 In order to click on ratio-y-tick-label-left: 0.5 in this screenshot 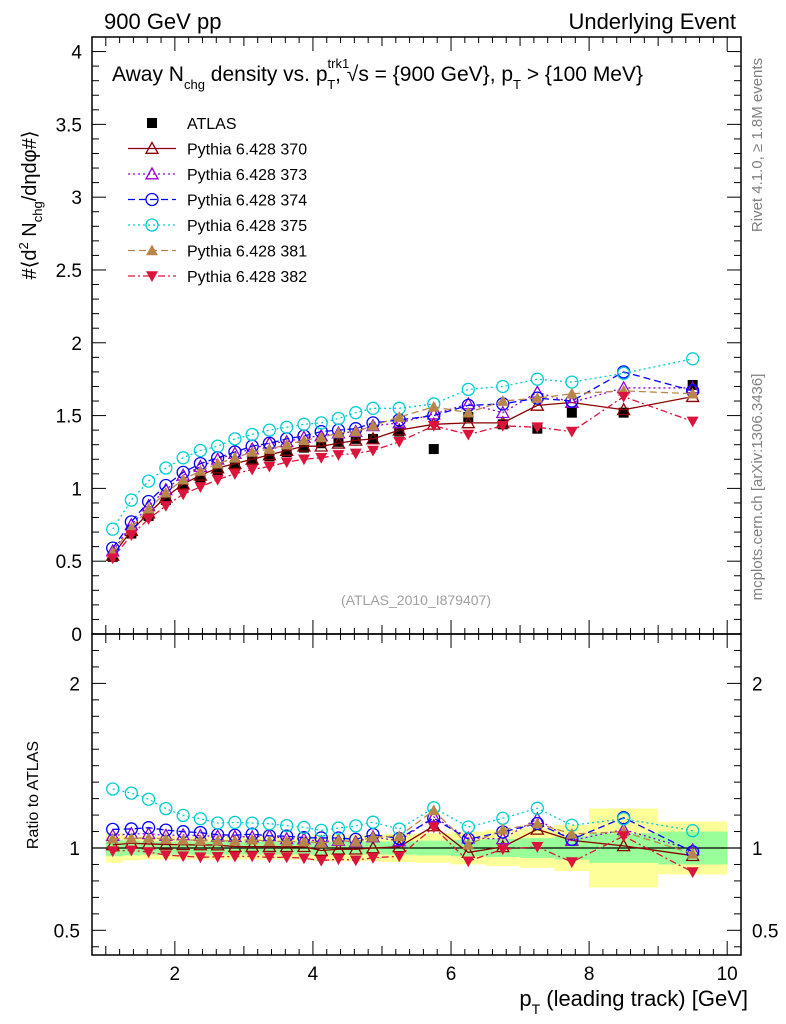, I will do `click(67, 931)`.